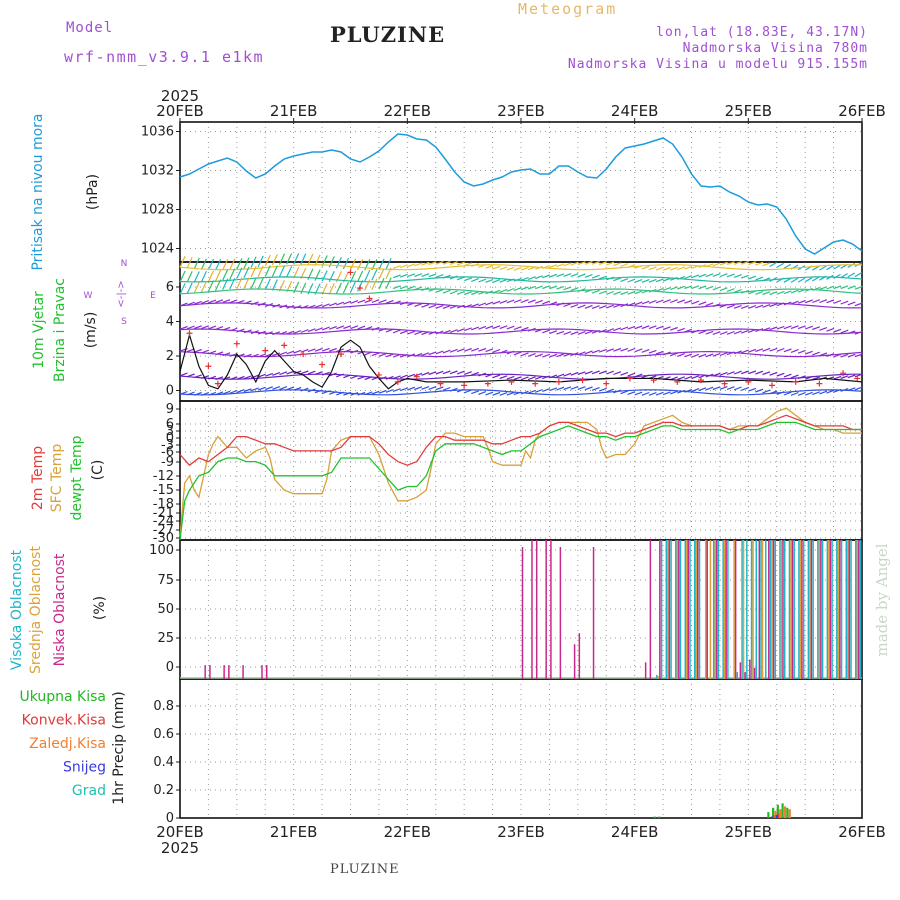  What do you see at coordinates (64, 721) in the screenshot?
I see `precip-legend-item: Konvek.Kisa` at bounding box center [64, 721].